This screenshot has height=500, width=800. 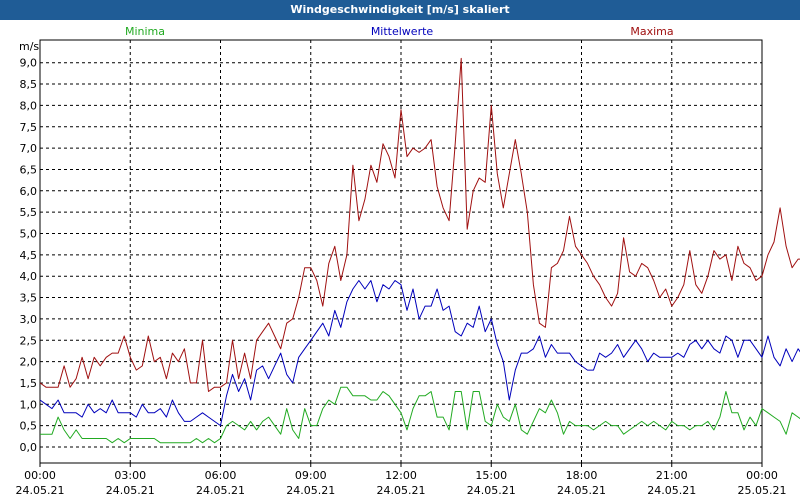 What do you see at coordinates (29, 404) in the screenshot?
I see `y-tick-label: 1,0` at bounding box center [29, 404].